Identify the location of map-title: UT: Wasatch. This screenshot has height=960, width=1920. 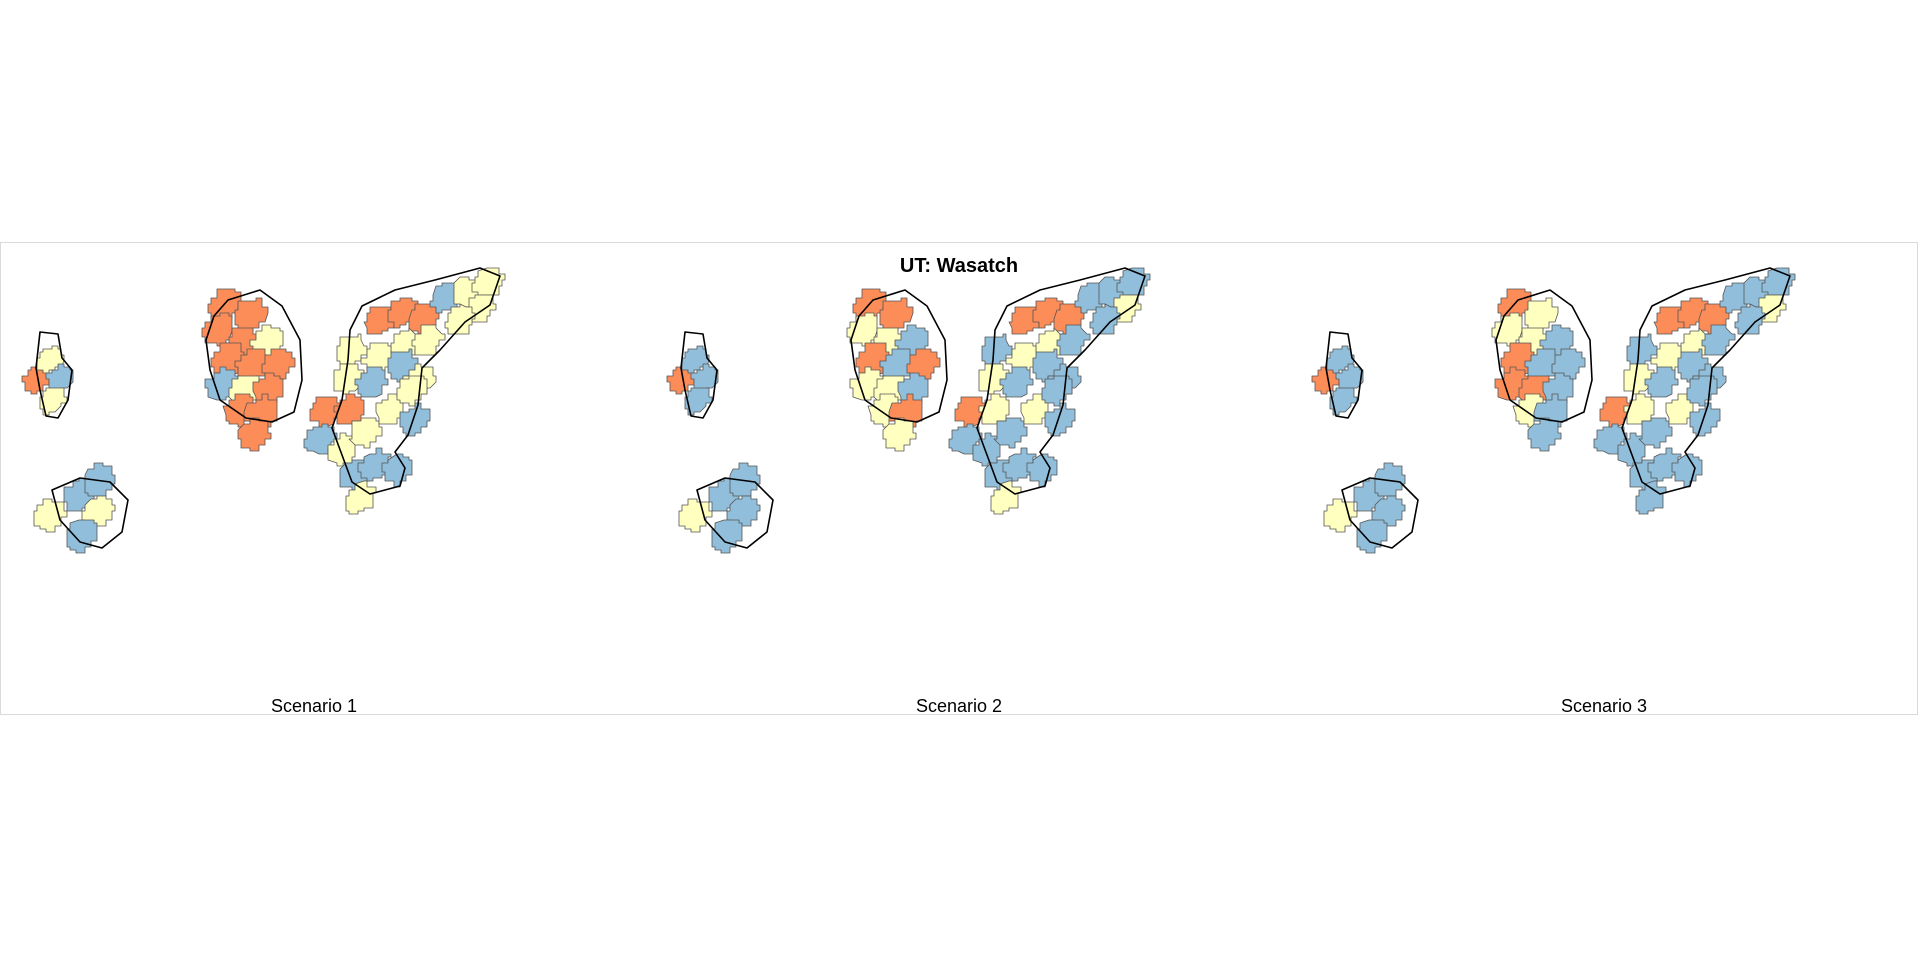
(959, 266).